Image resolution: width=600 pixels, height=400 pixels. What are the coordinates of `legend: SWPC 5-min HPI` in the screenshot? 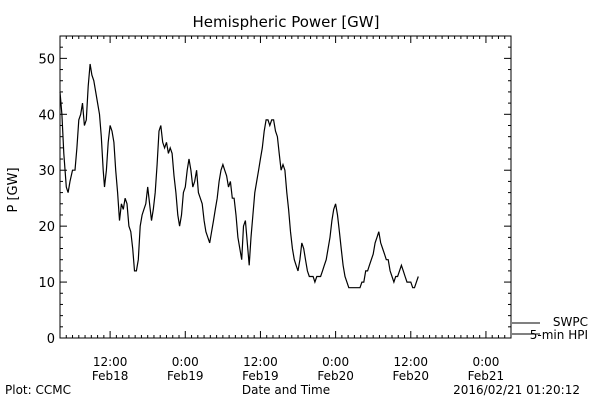 It's located at (550, 328).